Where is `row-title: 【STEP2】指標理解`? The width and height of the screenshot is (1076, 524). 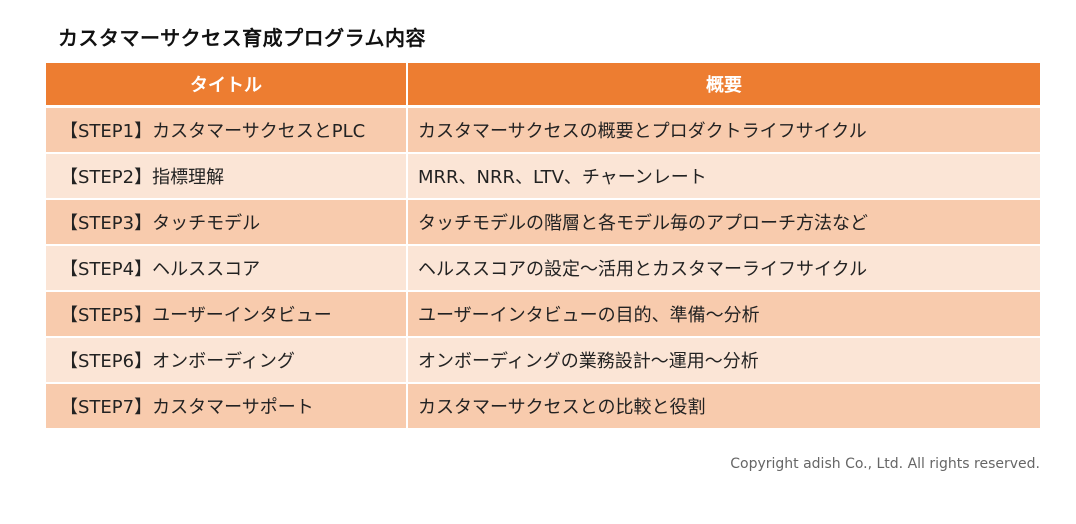 row-title: 【STEP2】指標理解 is located at coordinates (227, 177).